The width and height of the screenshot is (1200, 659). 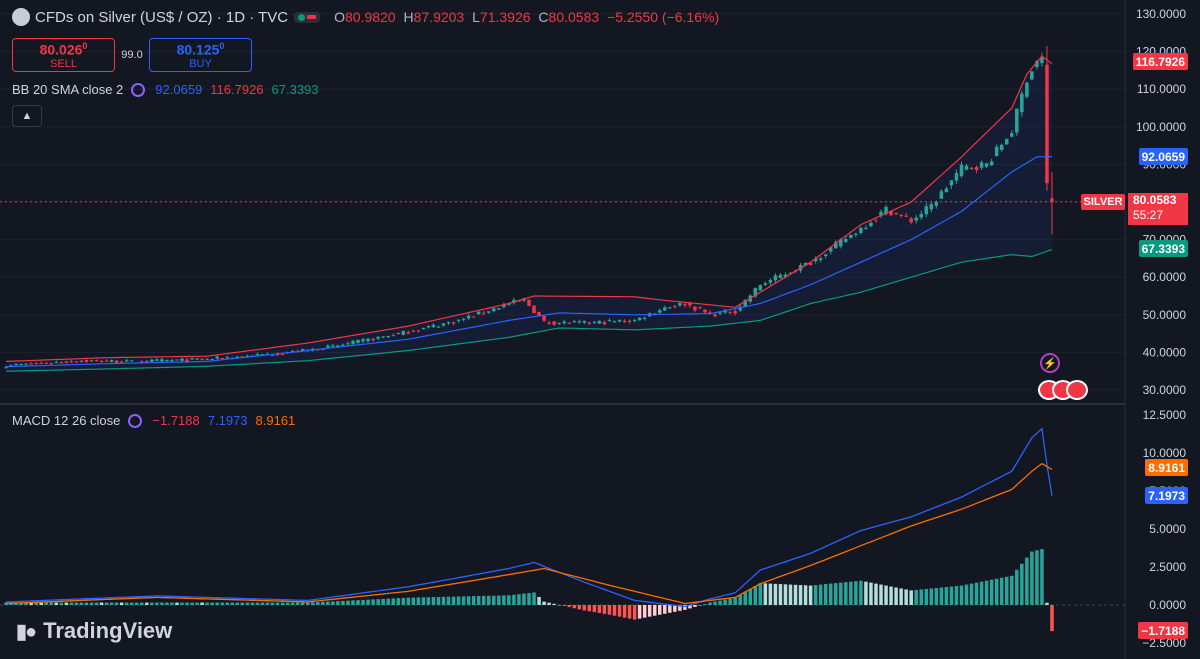 I want to click on price-axis-tick-label: 100.0000, so click(x=1161, y=127).